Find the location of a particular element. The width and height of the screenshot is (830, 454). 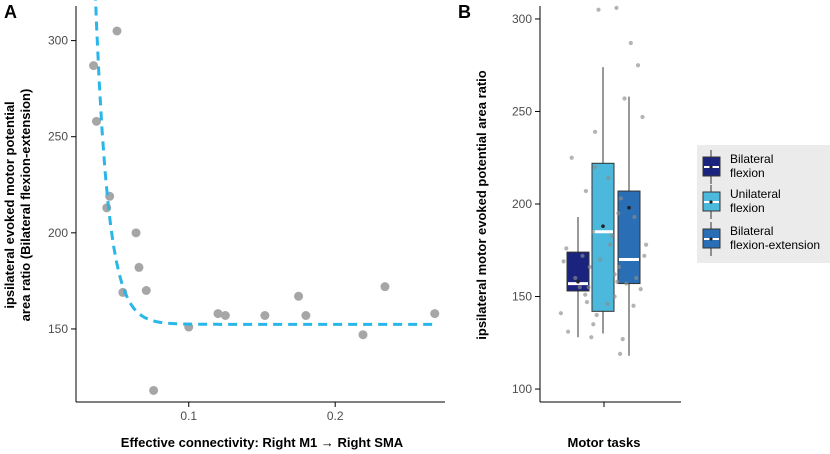

panel-a-y-title-line2: area ratio (Bilateral flexion-extension) is located at coordinates (25, 205).